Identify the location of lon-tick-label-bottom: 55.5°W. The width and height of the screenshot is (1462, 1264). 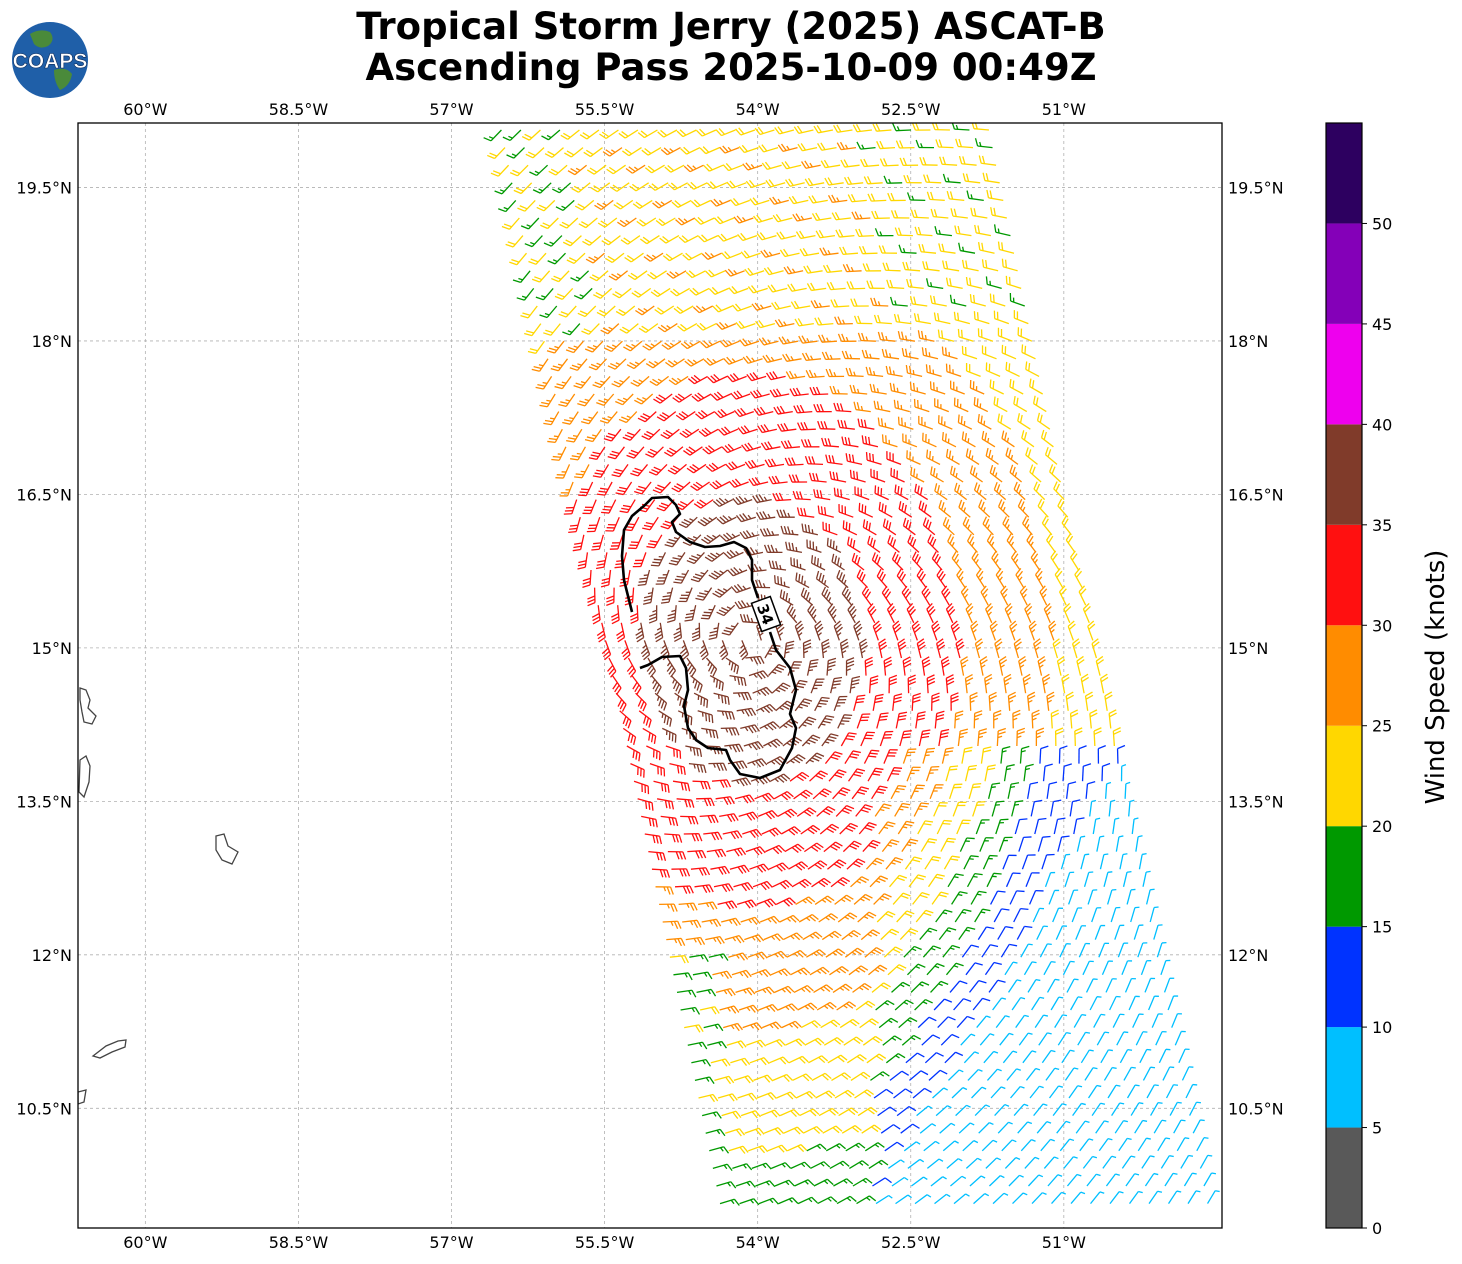
(605, 1242).